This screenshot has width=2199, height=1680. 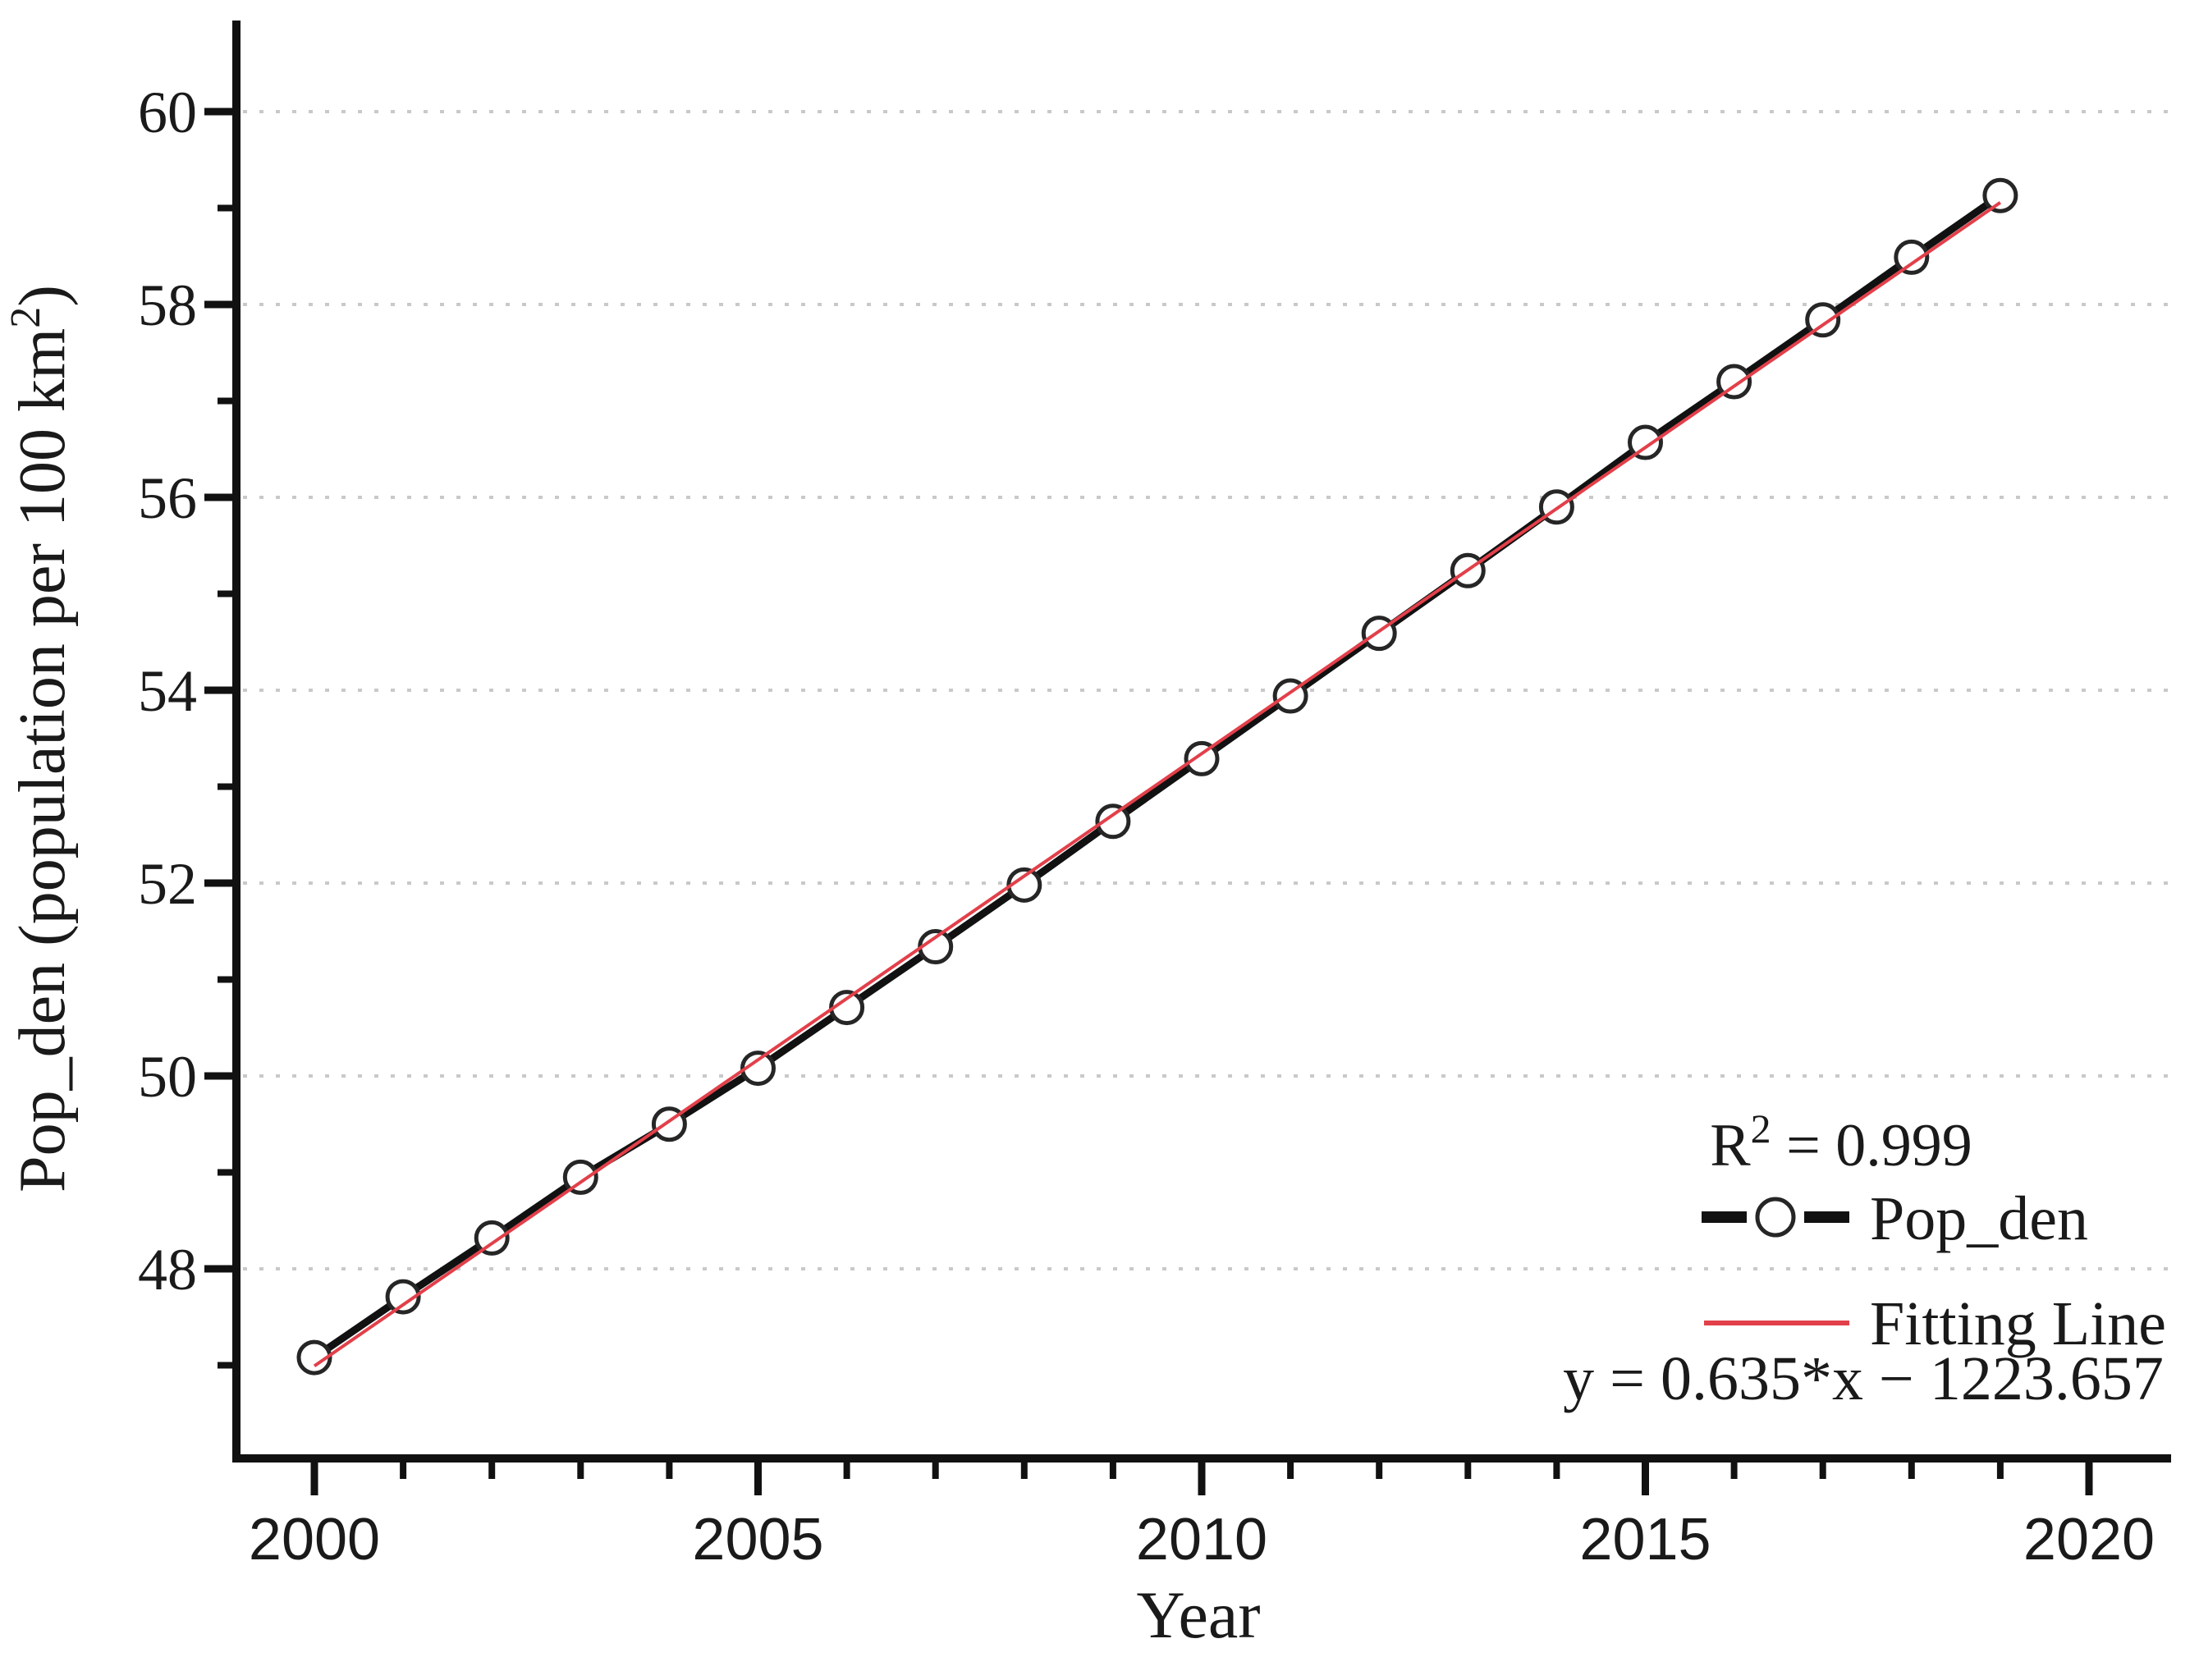 What do you see at coordinates (43, 296) in the screenshot?
I see `y-axis-title-end: )` at bounding box center [43, 296].